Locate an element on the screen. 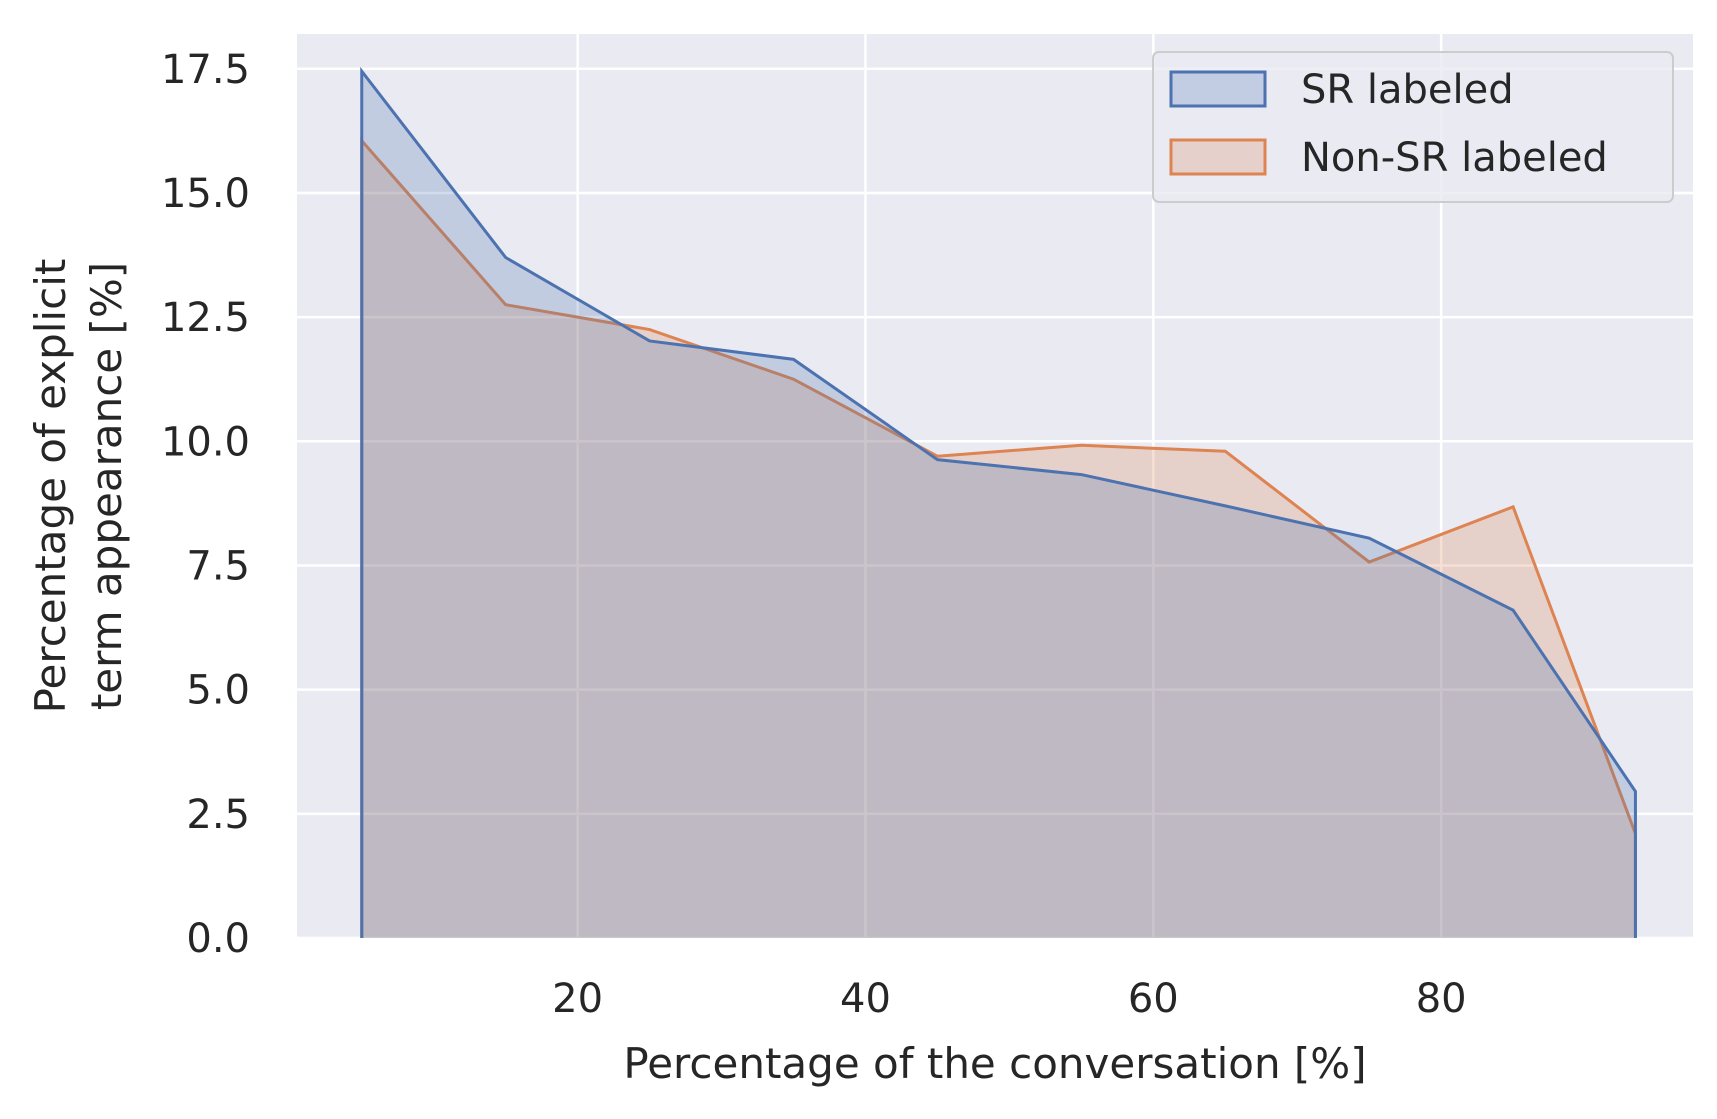 The width and height of the screenshot is (1717, 1119). y-tick-label: 0.0 is located at coordinates (218, 939).